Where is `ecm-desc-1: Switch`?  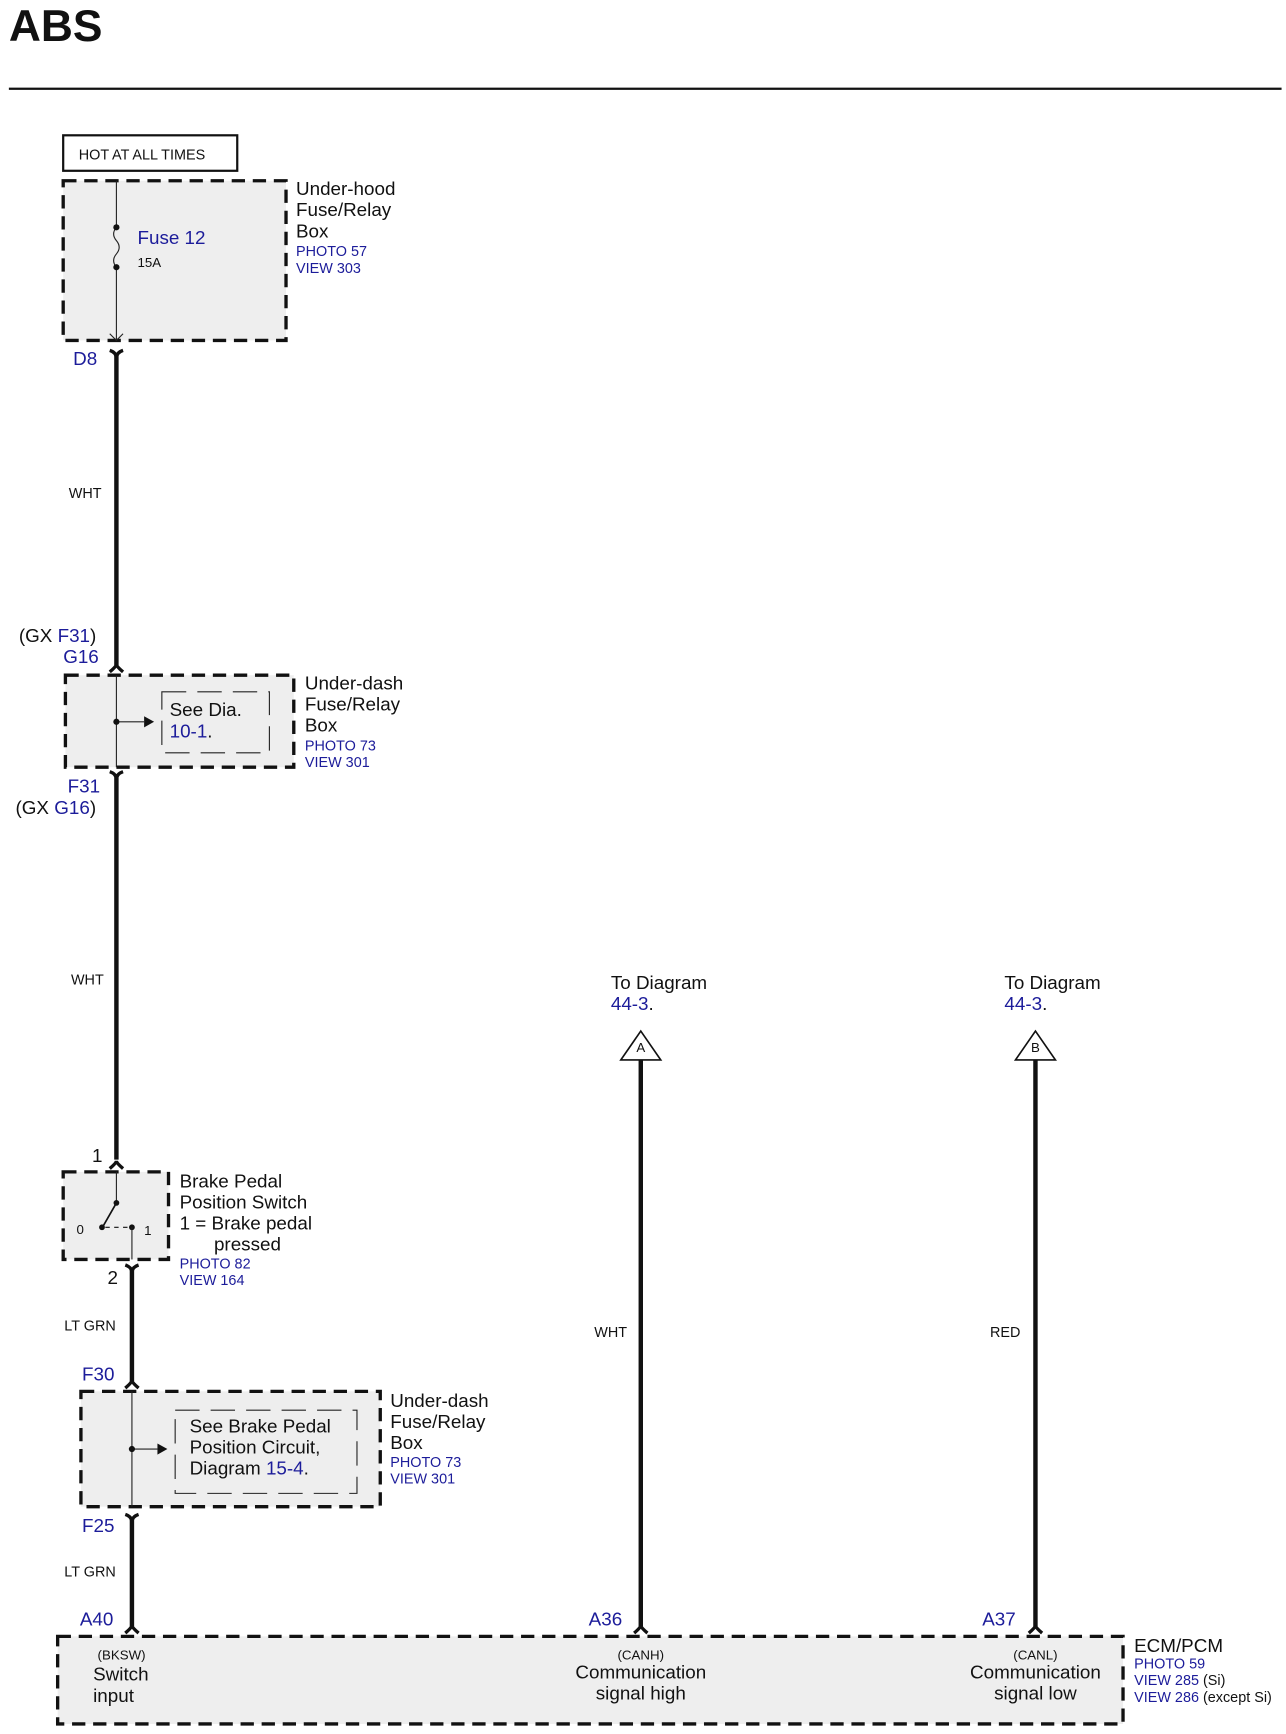 ecm-desc-1: Switch is located at coordinates (120, 1674).